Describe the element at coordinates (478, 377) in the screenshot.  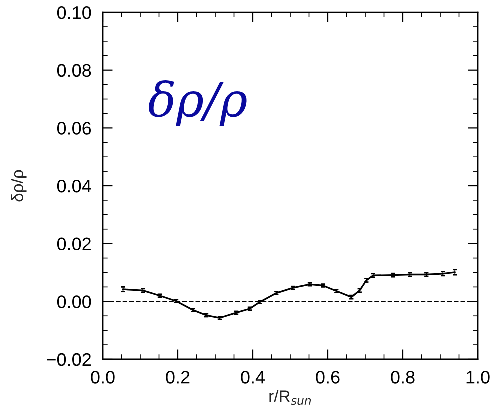
I see `x-tick-label: 1.0` at that location.